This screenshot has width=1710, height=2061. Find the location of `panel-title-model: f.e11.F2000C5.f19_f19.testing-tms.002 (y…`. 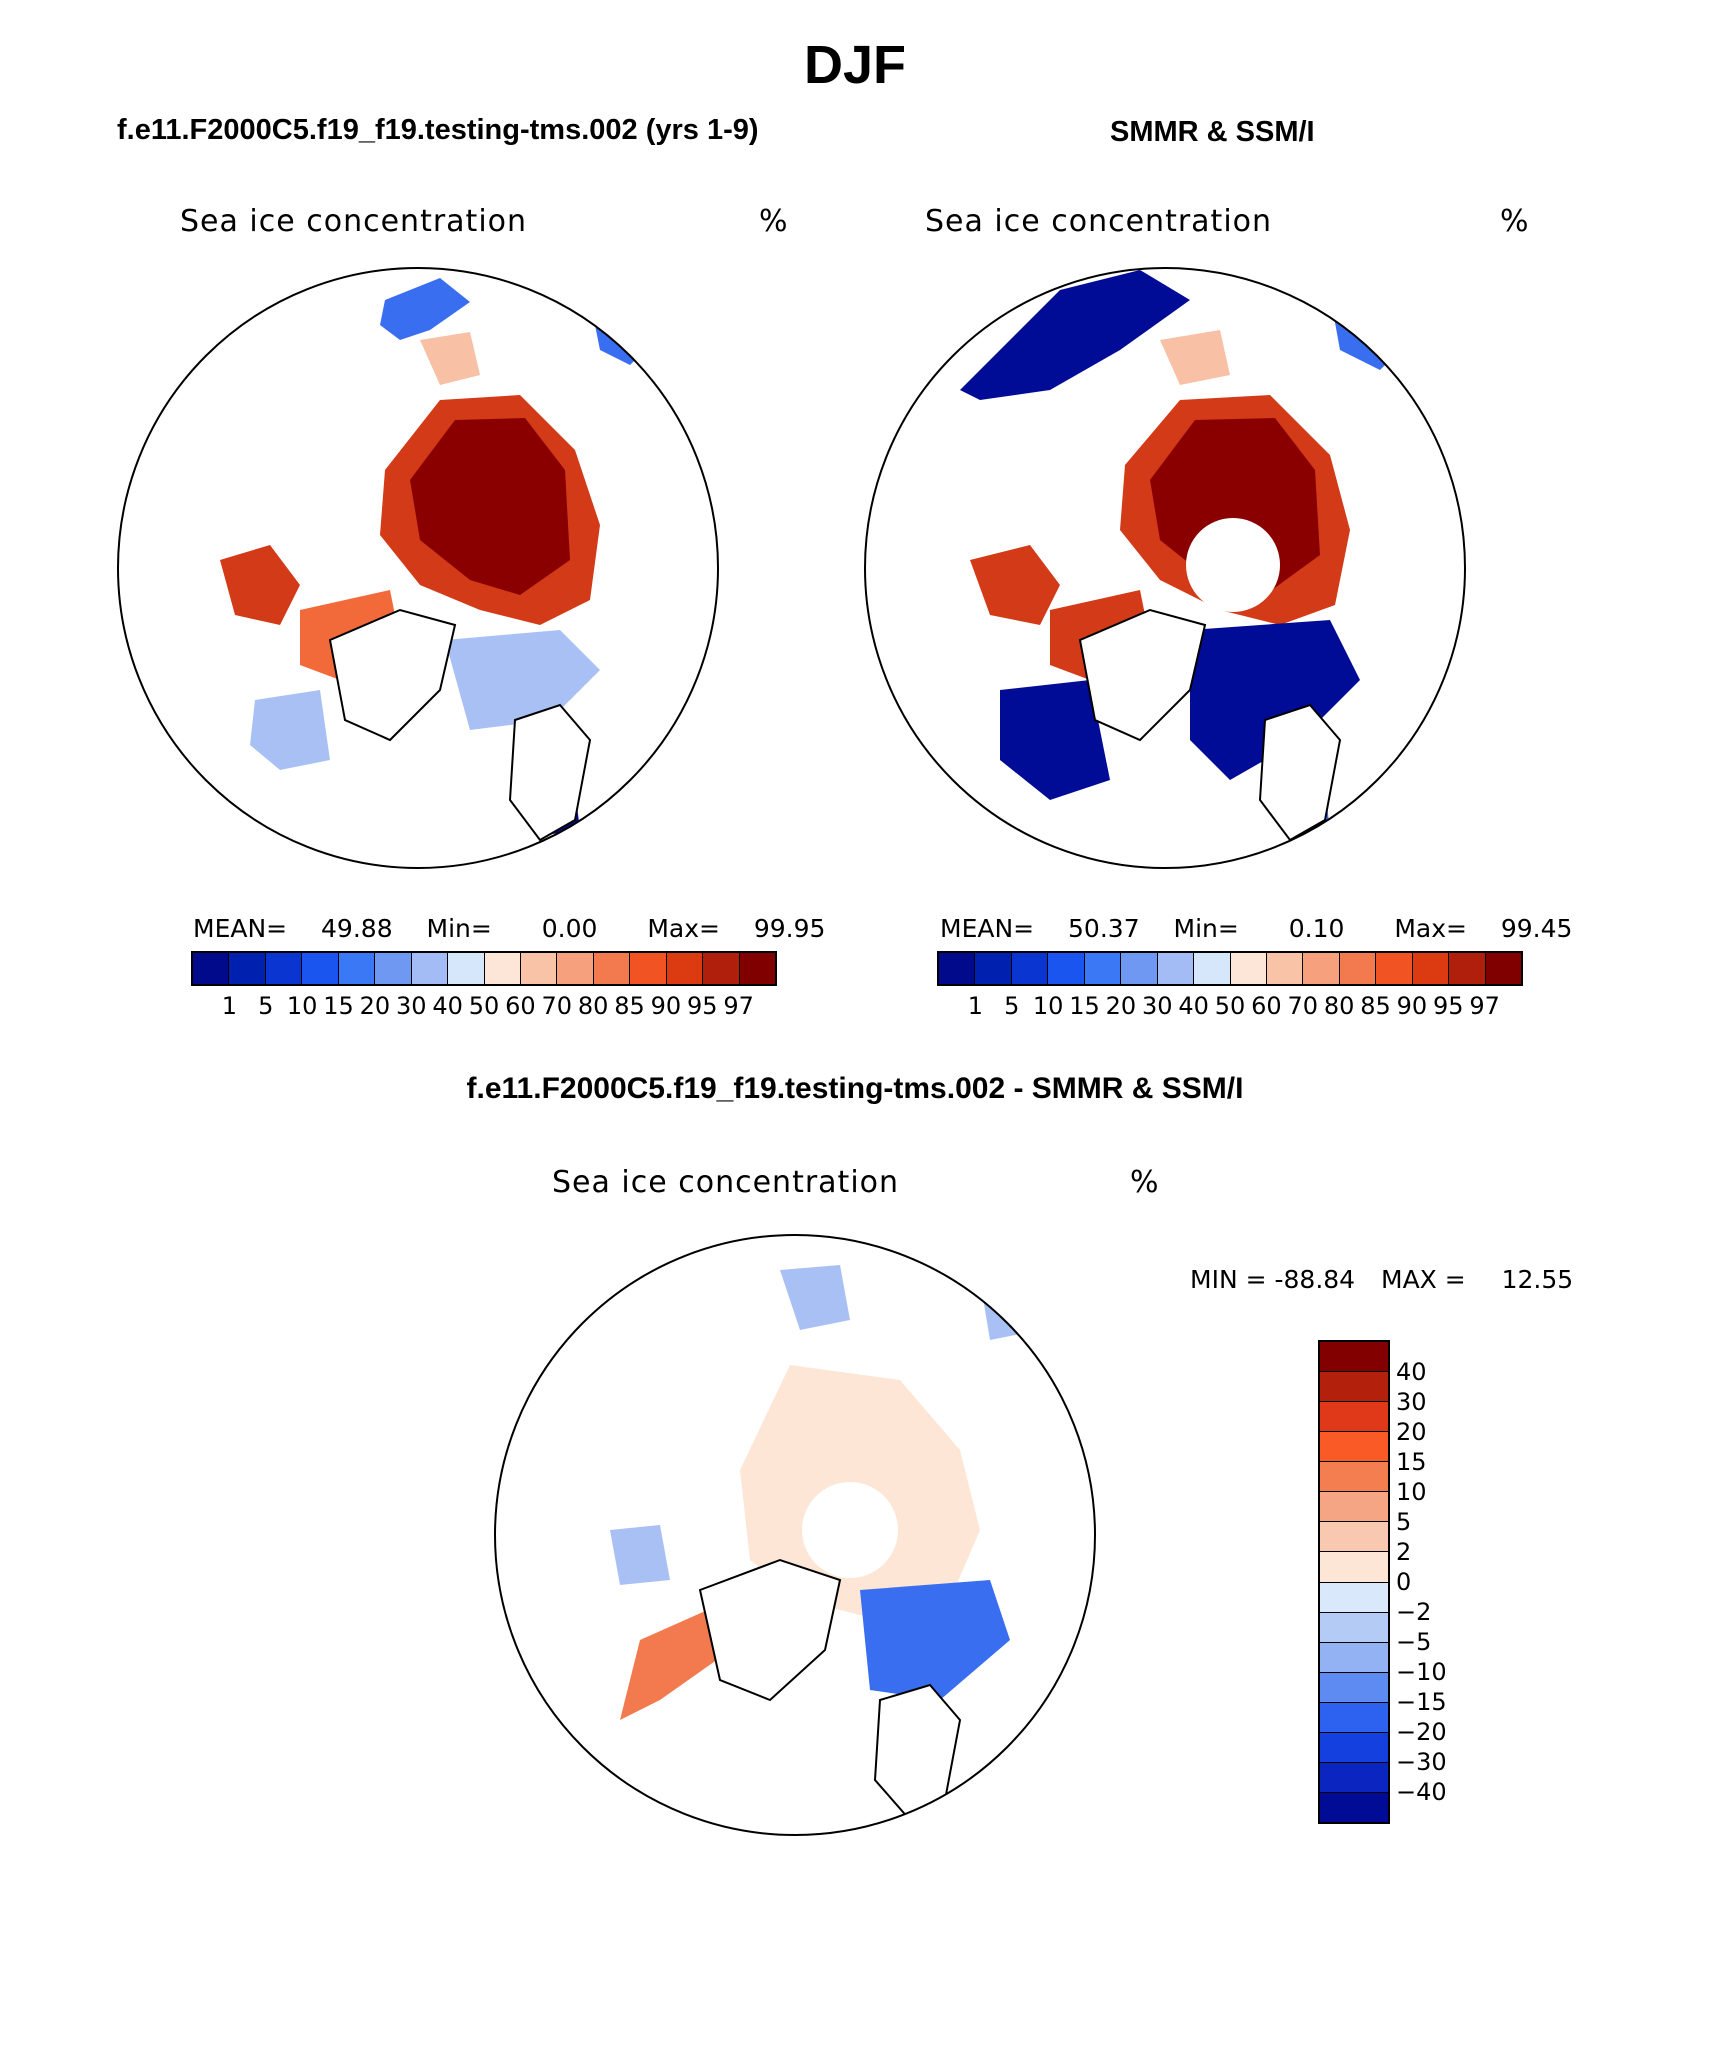

panel-title-model: f.e11.F2000C5.f19_f19.testing-tms.002 (y… is located at coordinates (438, 130).